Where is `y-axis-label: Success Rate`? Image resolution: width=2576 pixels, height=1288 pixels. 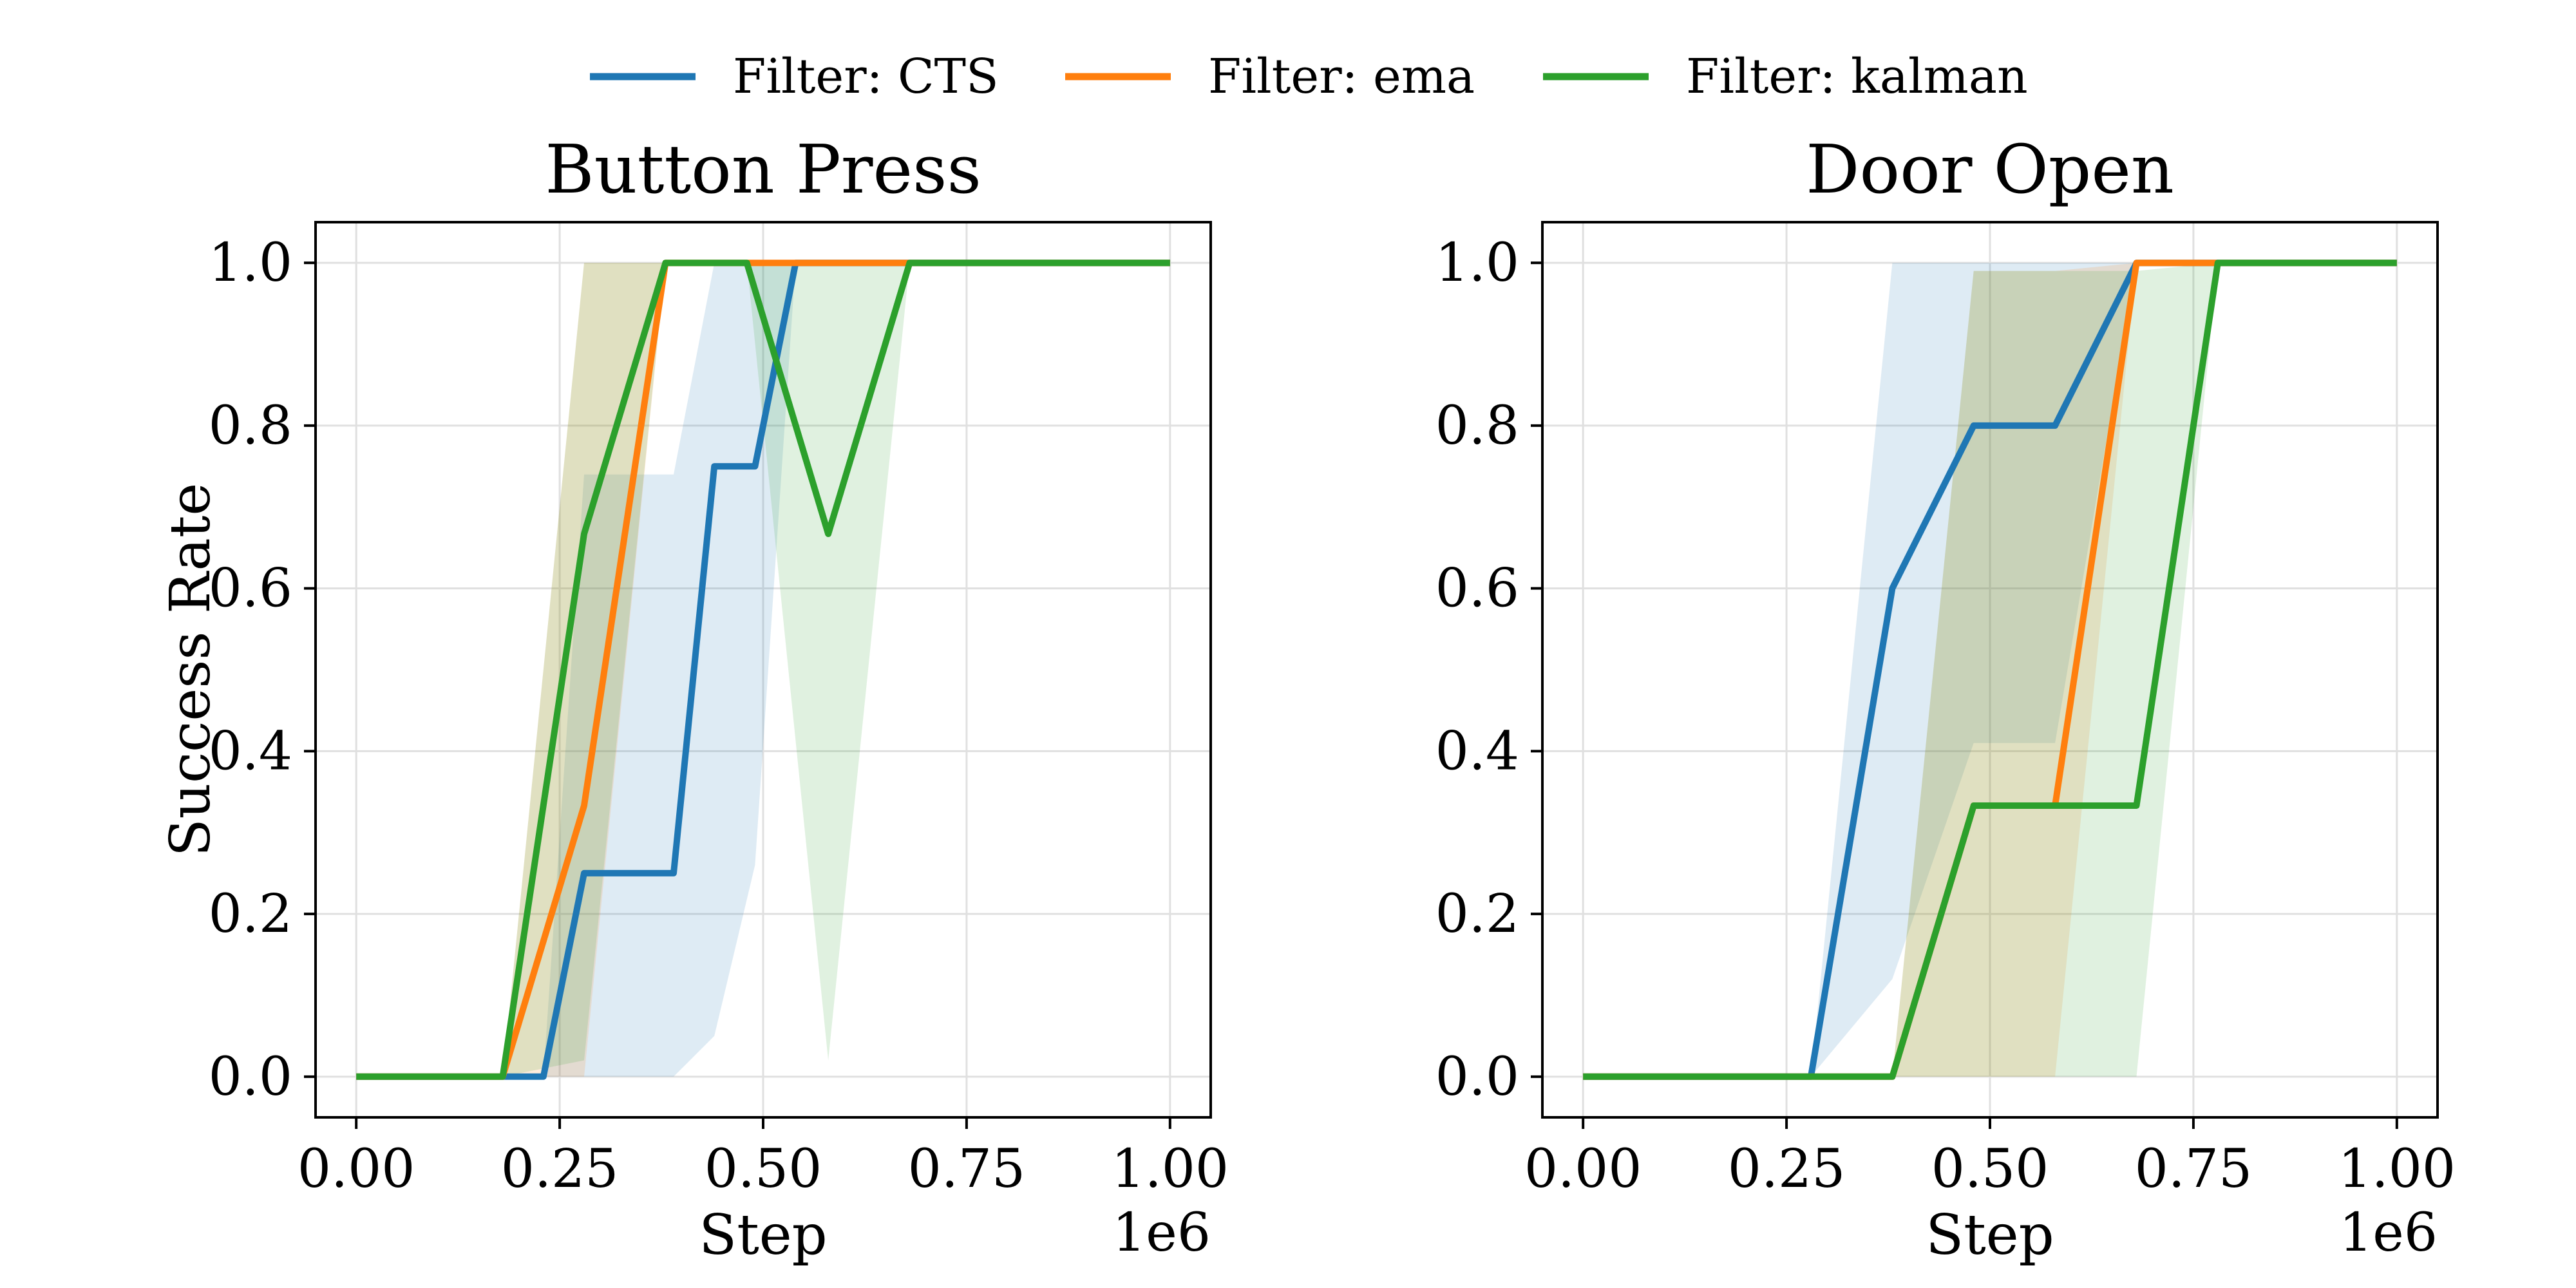
y-axis-label: Success Rate is located at coordinates (191, 670).